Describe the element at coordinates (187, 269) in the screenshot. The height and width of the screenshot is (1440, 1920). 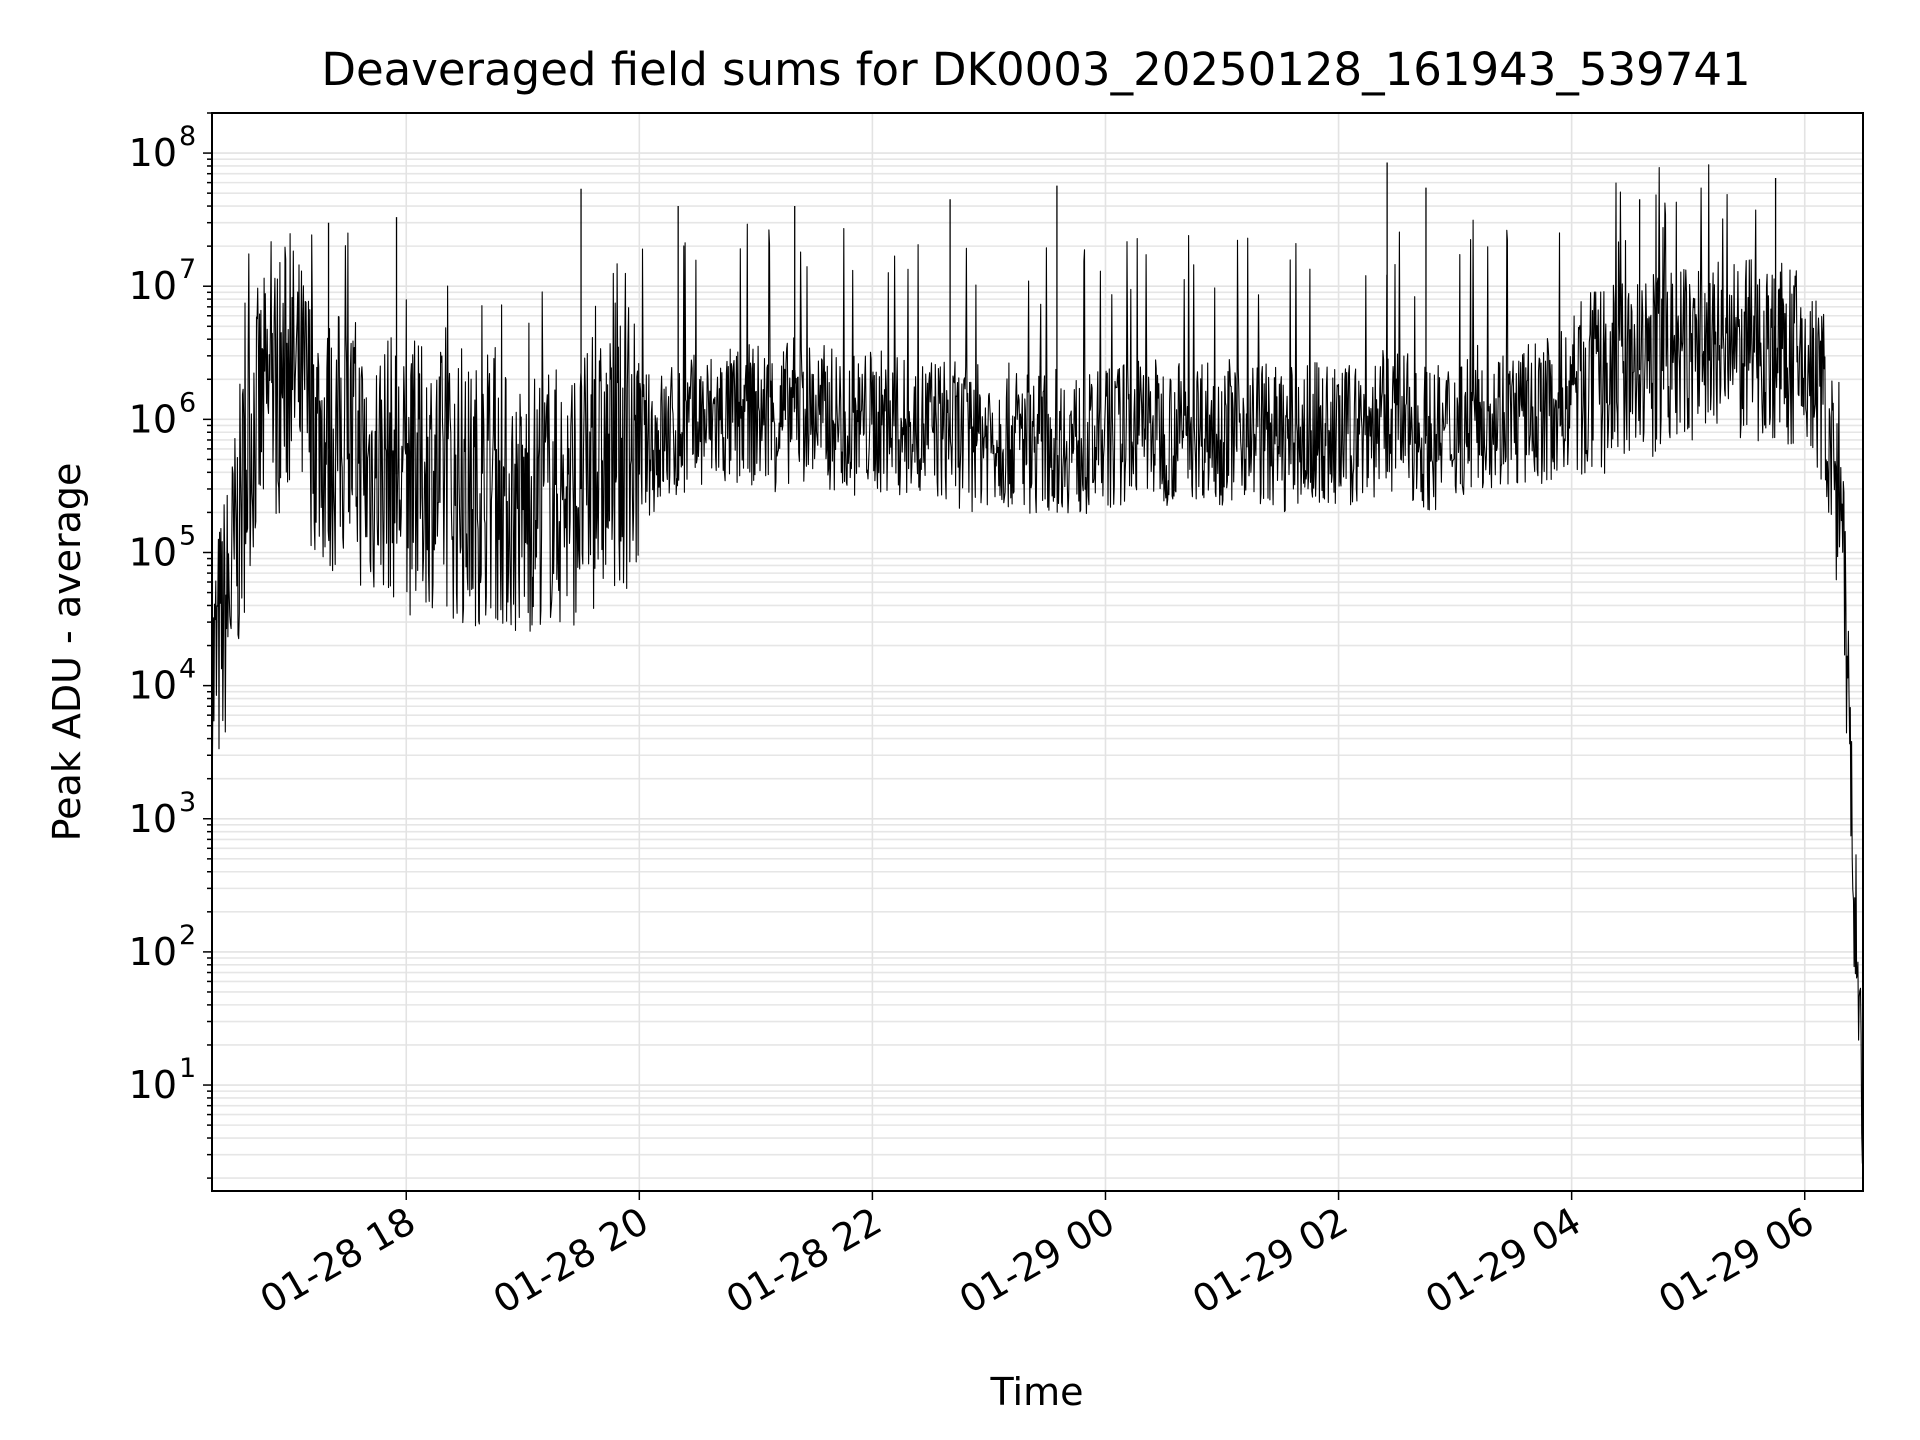
I see `y-tick-exponent: 7` at that location.